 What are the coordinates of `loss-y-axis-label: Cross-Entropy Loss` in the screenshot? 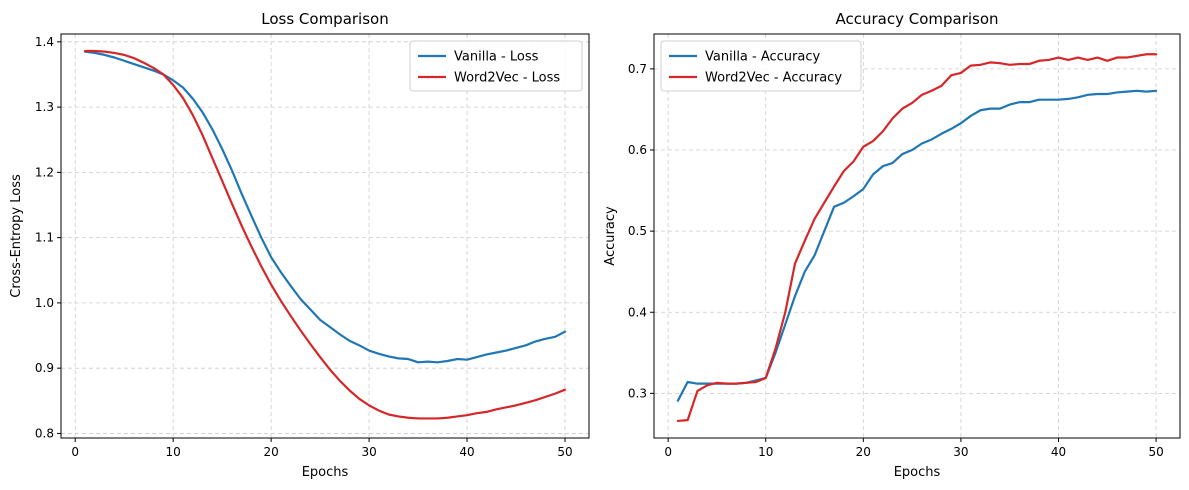 It's located at (16, 236).